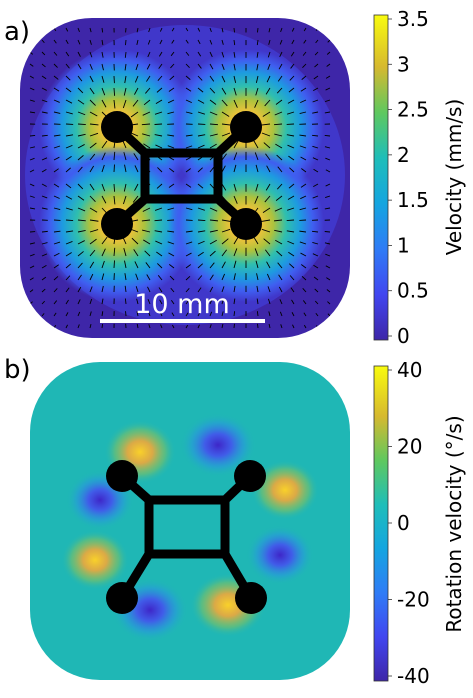 This screenshot has height=698, width=473. Describe the element at coordinates (403, 336) in the screenshot. I see `colorbar-tick-label: 0` at that location.